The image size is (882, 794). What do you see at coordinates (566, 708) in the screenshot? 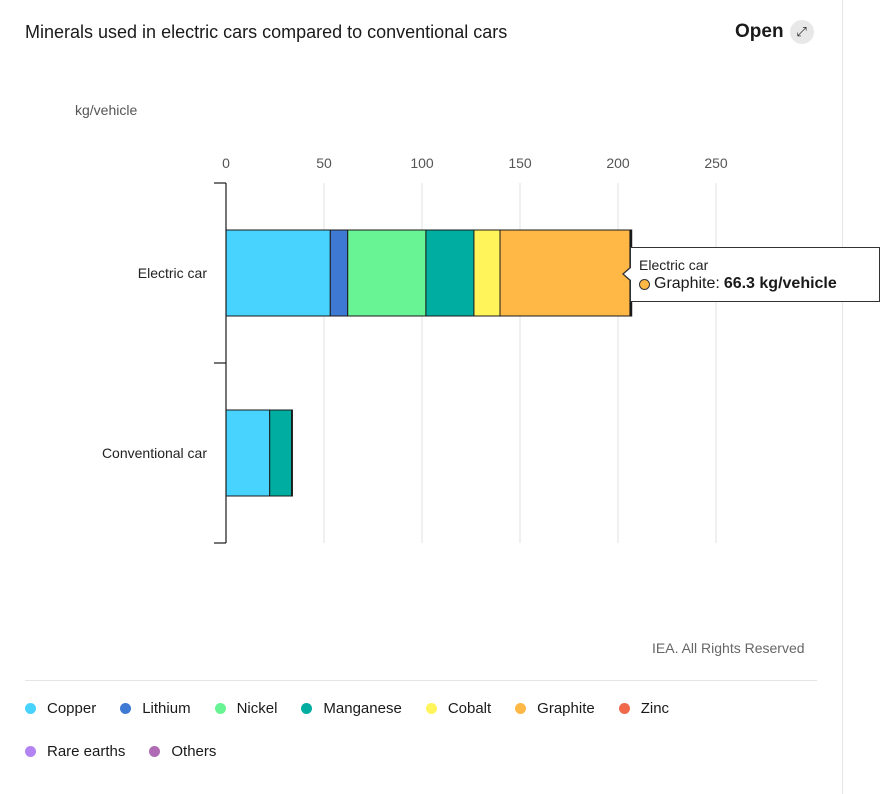
I see `legend-label: Graphite` at bounding box center [566, 708].